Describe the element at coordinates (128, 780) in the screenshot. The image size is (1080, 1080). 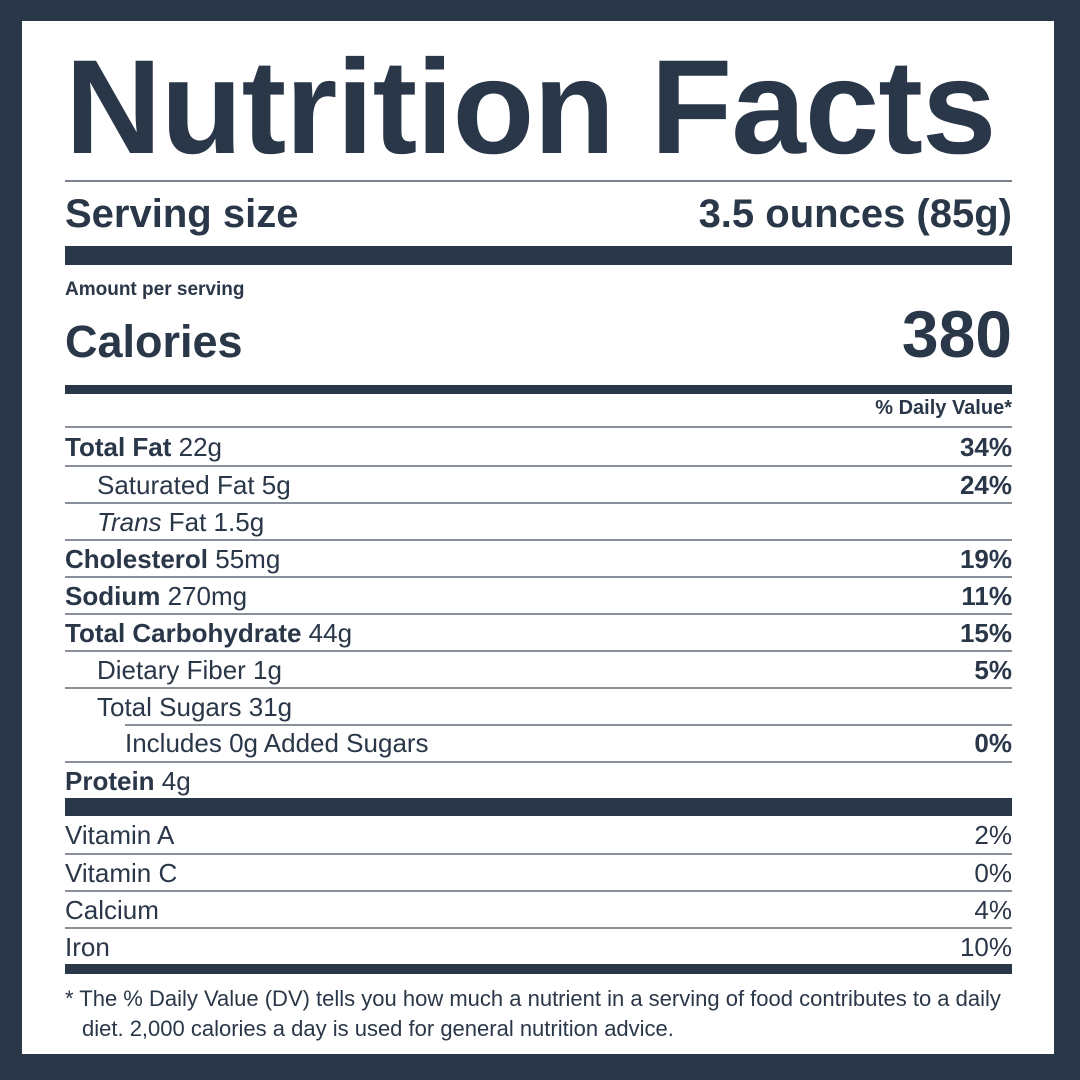
I see `nutrient-name: Protein 4g` at that location.